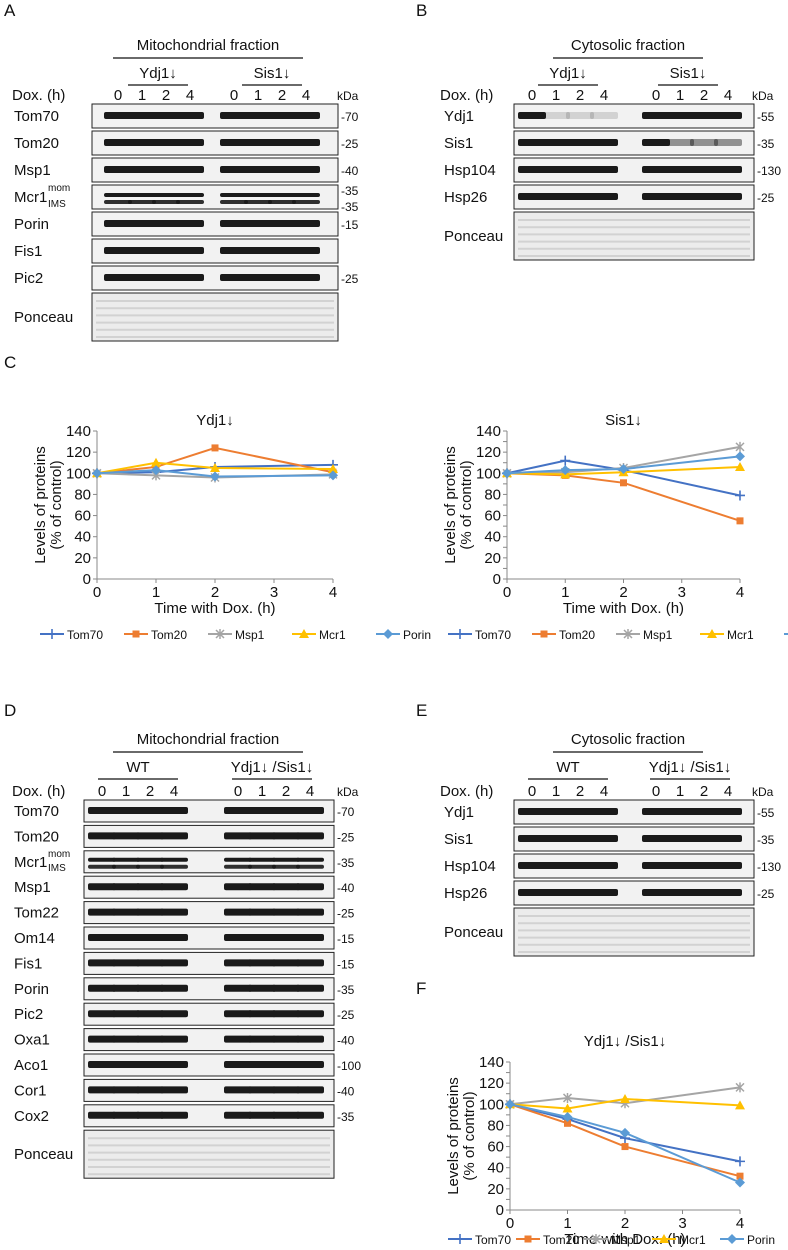  I want to click on x-tick-label: 1, so click(567, 1223).